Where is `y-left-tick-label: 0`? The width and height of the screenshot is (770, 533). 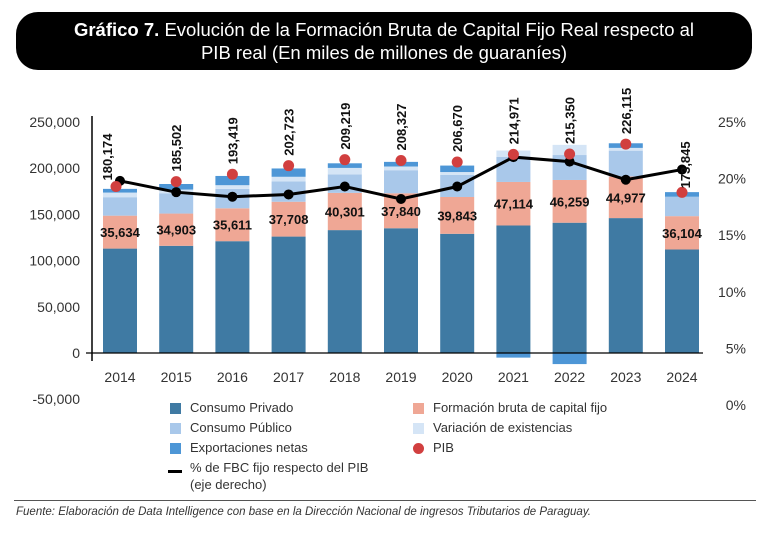 y-left-tick-label: 0 is located at coordinates (76, 353).